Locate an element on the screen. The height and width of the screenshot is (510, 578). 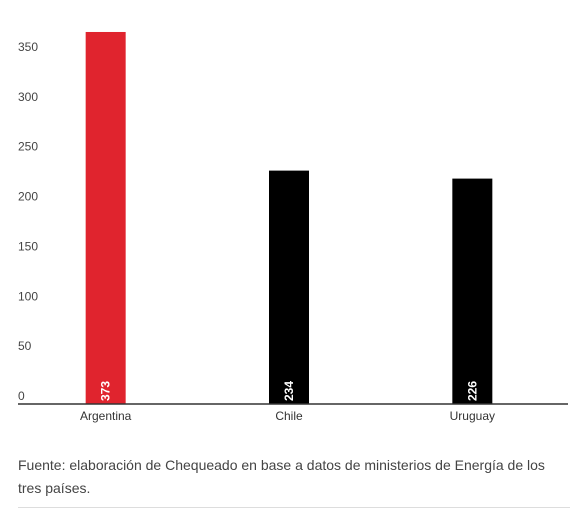
y-tick-label: 200 is located at coordinates (28, 197).